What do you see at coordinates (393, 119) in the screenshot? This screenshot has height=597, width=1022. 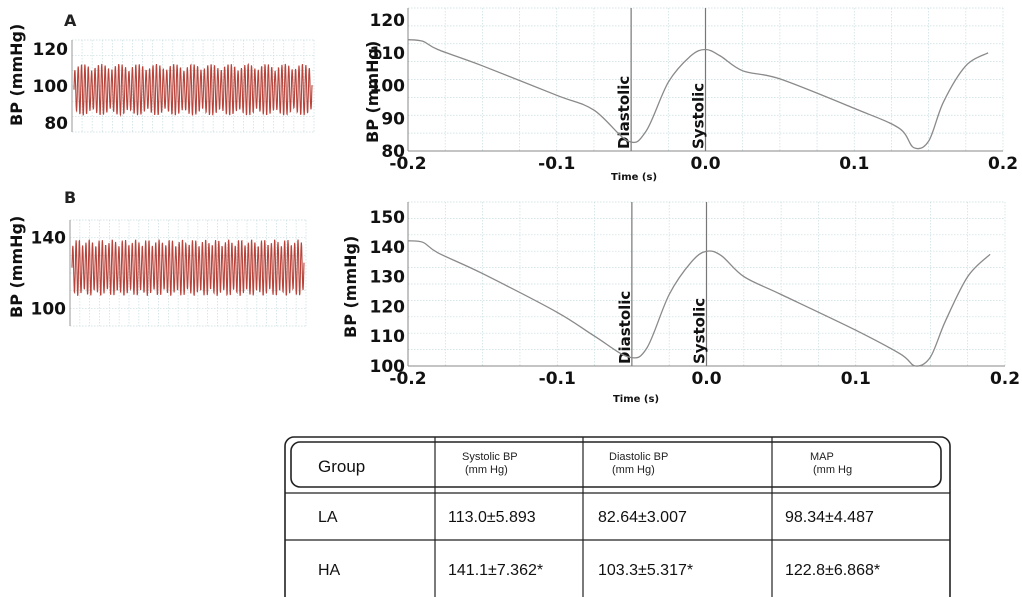 I see `y-tick-label: 90` at bounding box center [393, 119].